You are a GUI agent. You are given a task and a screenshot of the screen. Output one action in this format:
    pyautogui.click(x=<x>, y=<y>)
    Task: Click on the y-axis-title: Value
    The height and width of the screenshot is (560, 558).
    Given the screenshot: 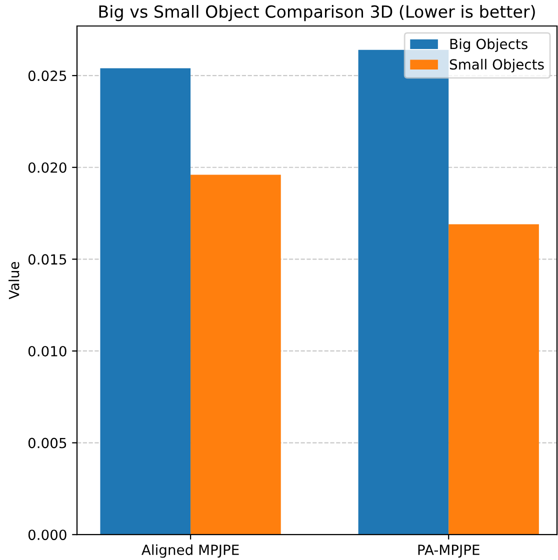 What is the action you would take?
    pyautogui.click(x=14, y=281)
    